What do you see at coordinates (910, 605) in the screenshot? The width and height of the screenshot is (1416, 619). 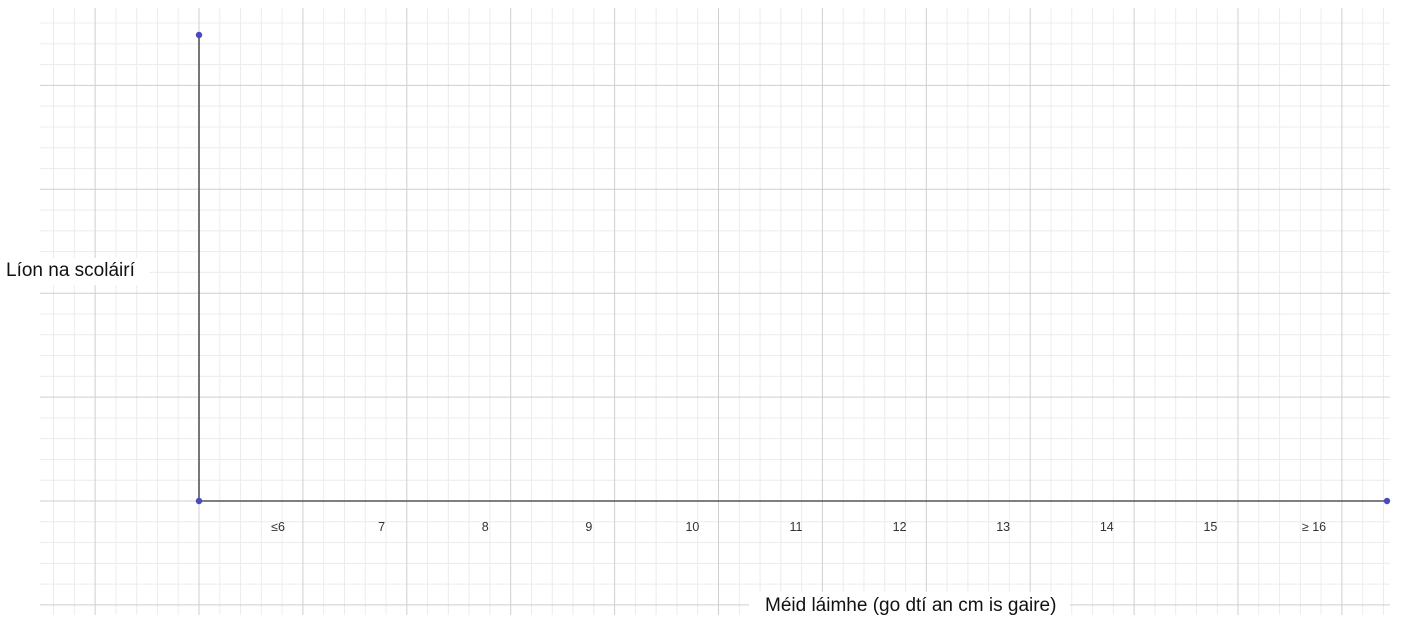 I see `x-axis-title: Méid láimhe (go dtí an cm is gaire)` at bounding box center [910, 605].